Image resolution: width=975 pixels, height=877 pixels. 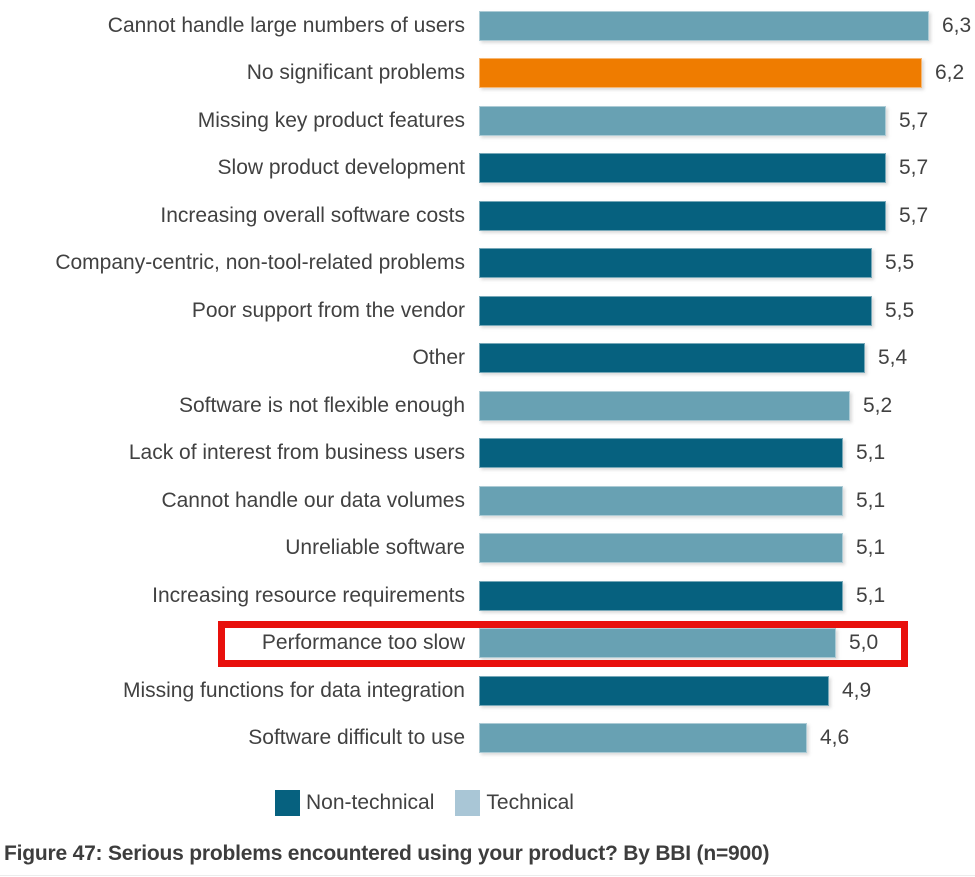 I want to click on category-label: Increasing overall software costs, so click(x=312, y=215).